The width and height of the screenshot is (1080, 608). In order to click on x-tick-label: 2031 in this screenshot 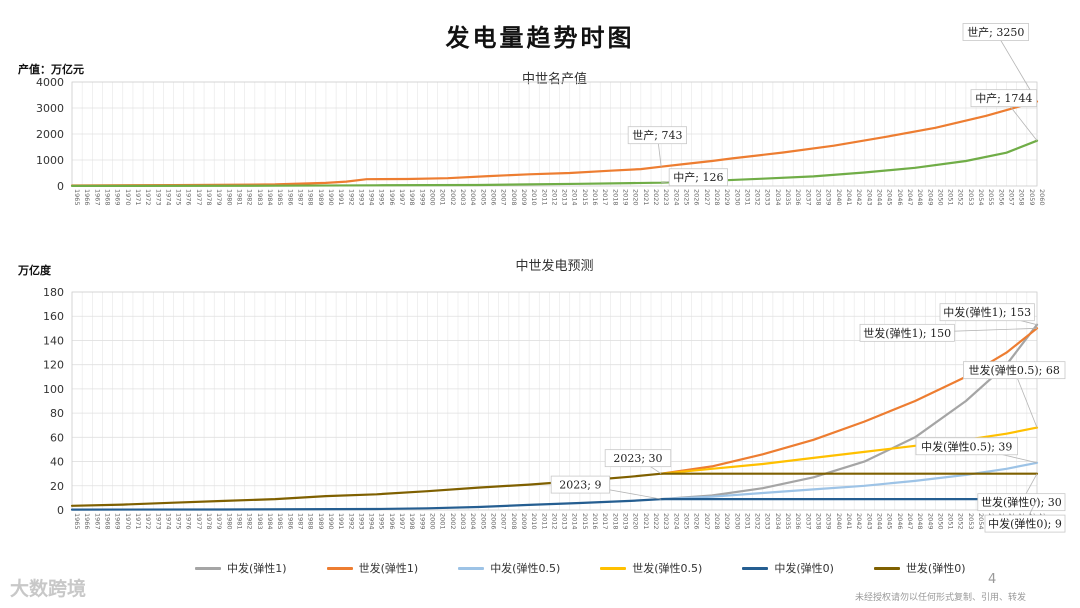, I will do `click(747, 197)`.